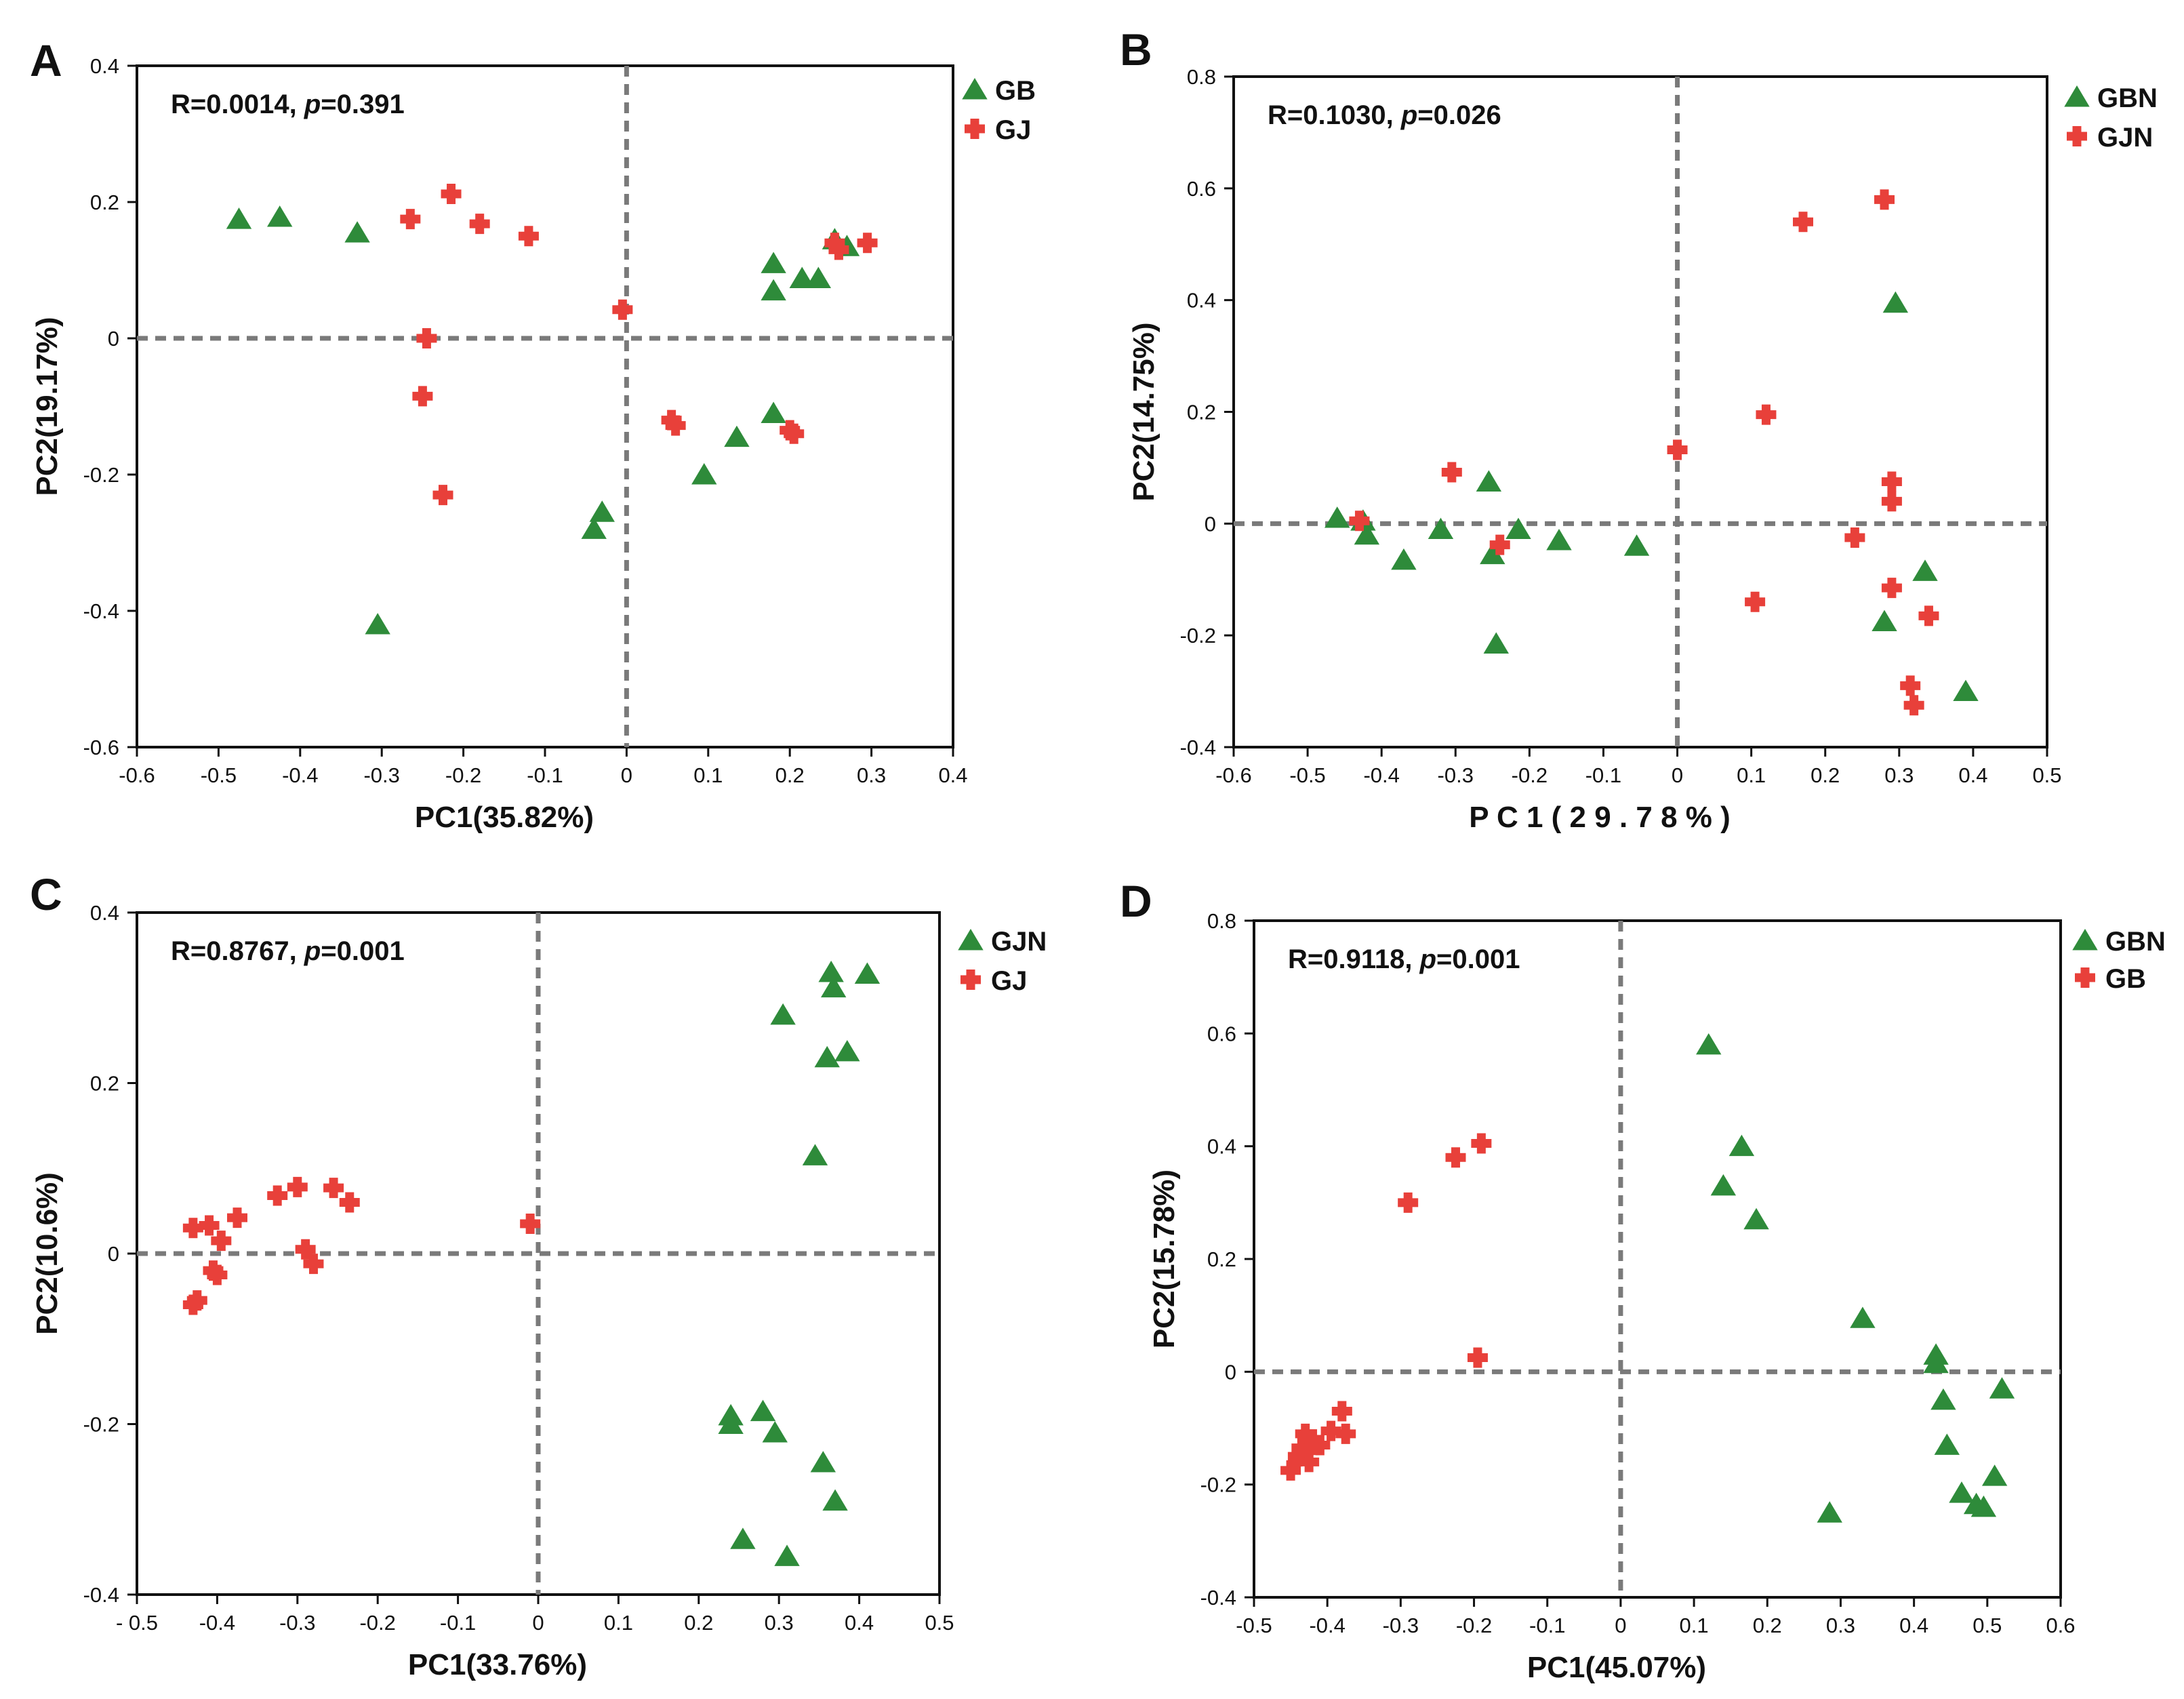 Image resolution: width=2184 pixels, height=1699 pixels. I want to click on x-axis-title: PC1(35.82%), so click(504, 817).